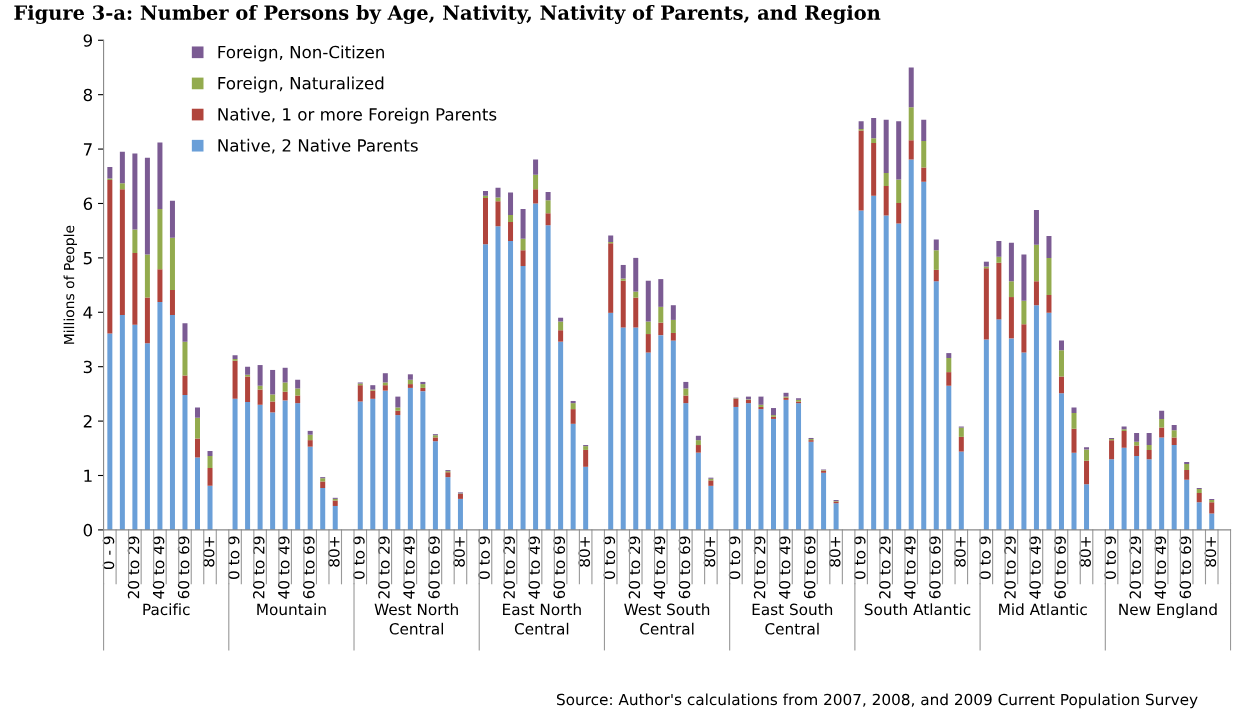 Image resolution: width=1248 pixels, height=719 pixels. What do you see at coordinates (87, 149) in the screenshot?
I see `y-tick-label: 7` at bounding box center [87, 149].